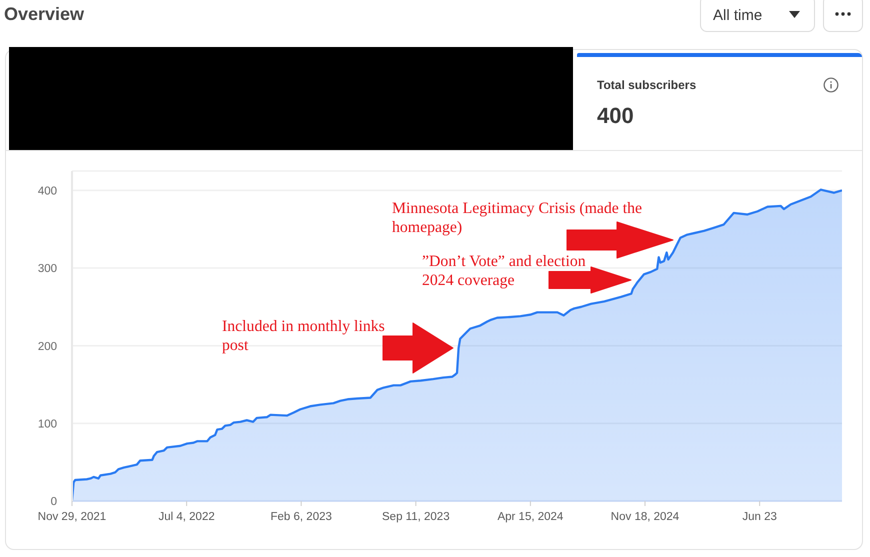 The height and width of the screenshot is (557, 870). What do you see at coordinates (47, 269) in the screenshot?
I see `y-tick-label: 300` at bounding box center [47, 269].